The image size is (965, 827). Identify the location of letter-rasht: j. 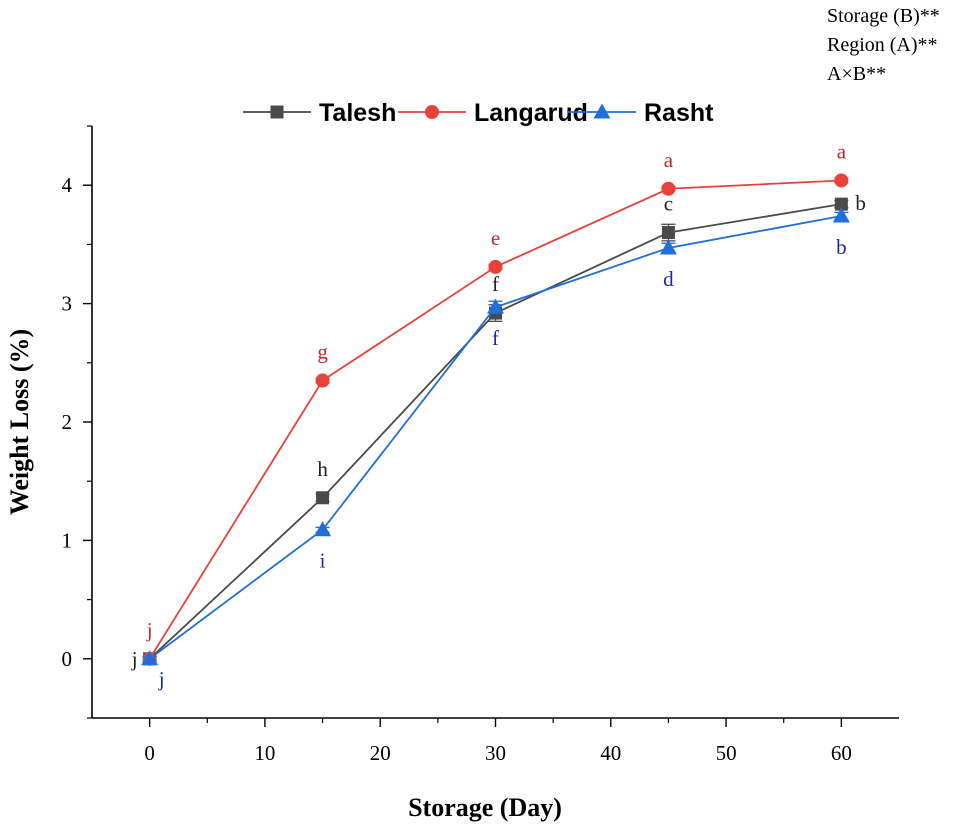
(161, 679).